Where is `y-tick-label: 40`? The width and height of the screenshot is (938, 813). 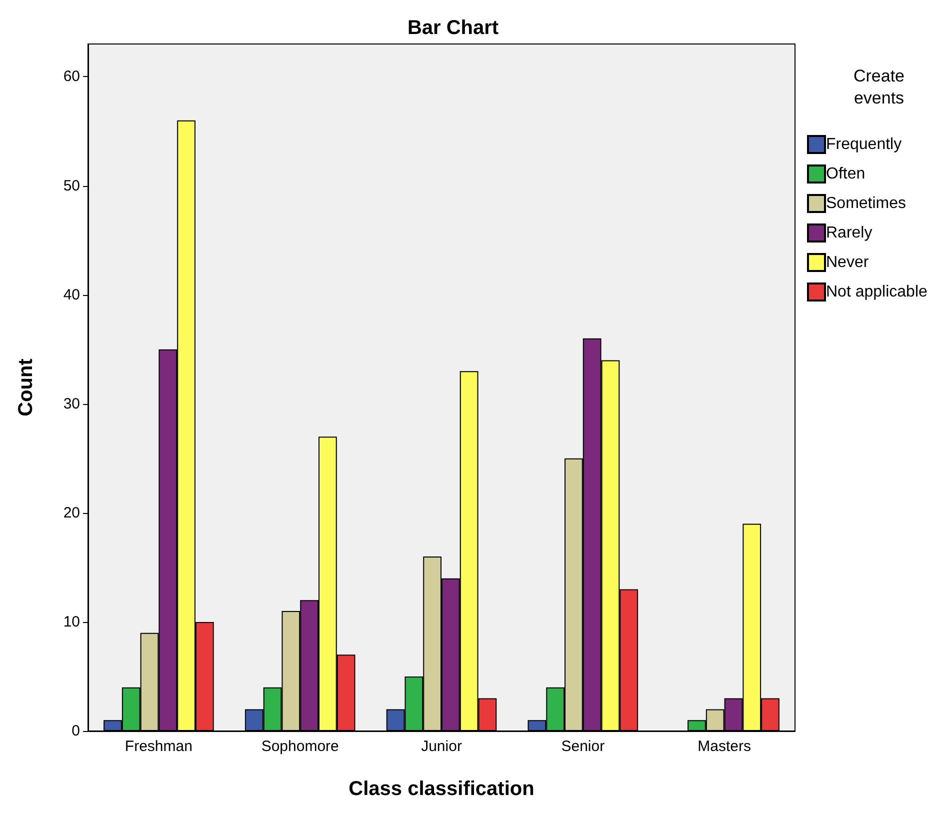 y-tick-label: 40 is located at coordinates (71, 295).